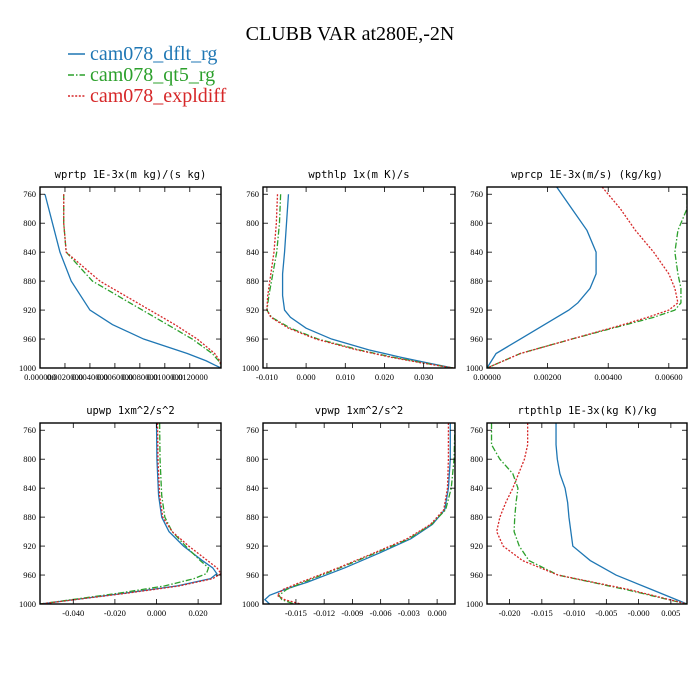 Image resolution: width=700 pixels, height=700 pixels. What do you see at coordinates (548, 377) in the screenshot?
I see `x-tick-label: 0.00200` at bounding box center [548, 377].